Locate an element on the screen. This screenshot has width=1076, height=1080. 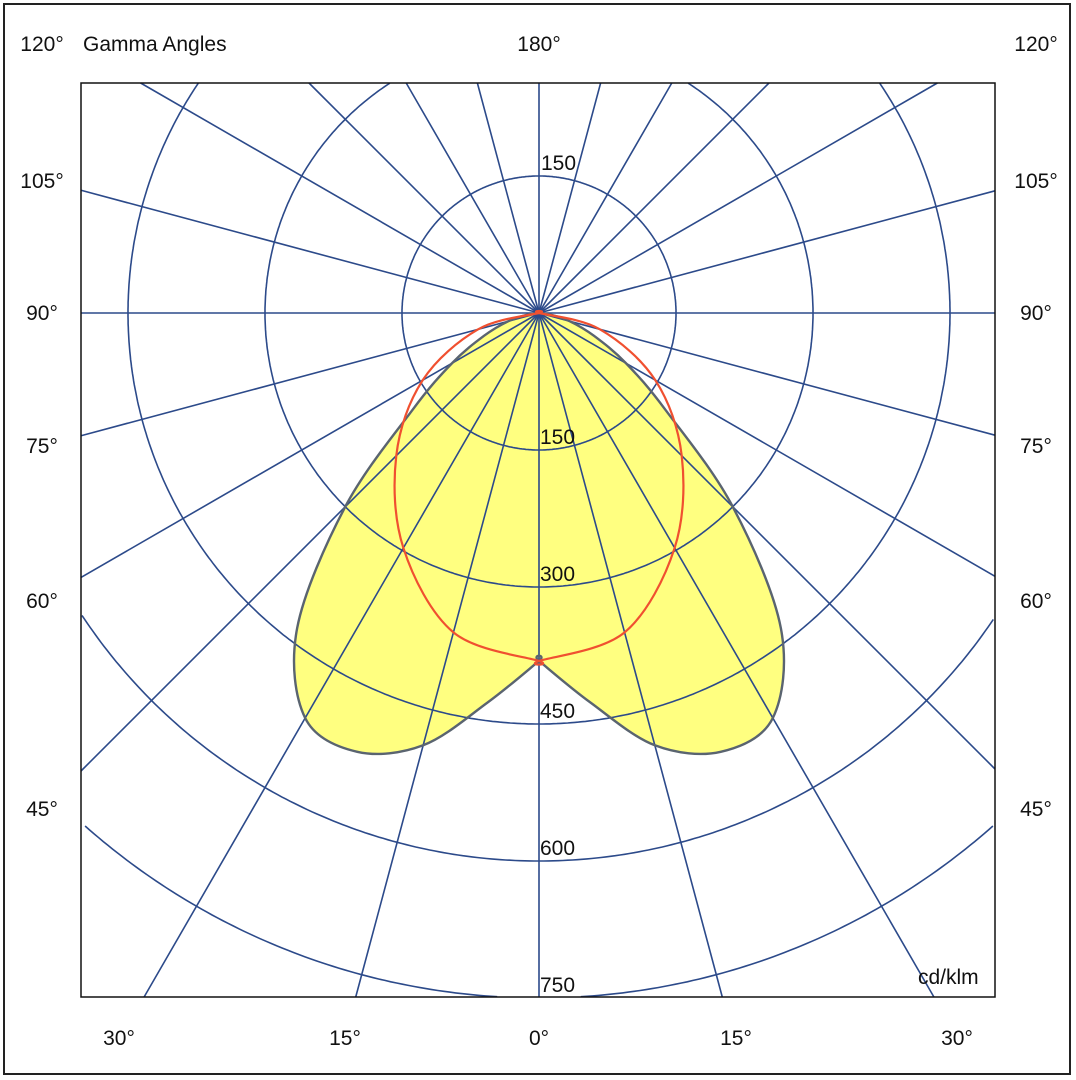
bottom-angle-label-30: 30° is located at coordinates (957, 1038).